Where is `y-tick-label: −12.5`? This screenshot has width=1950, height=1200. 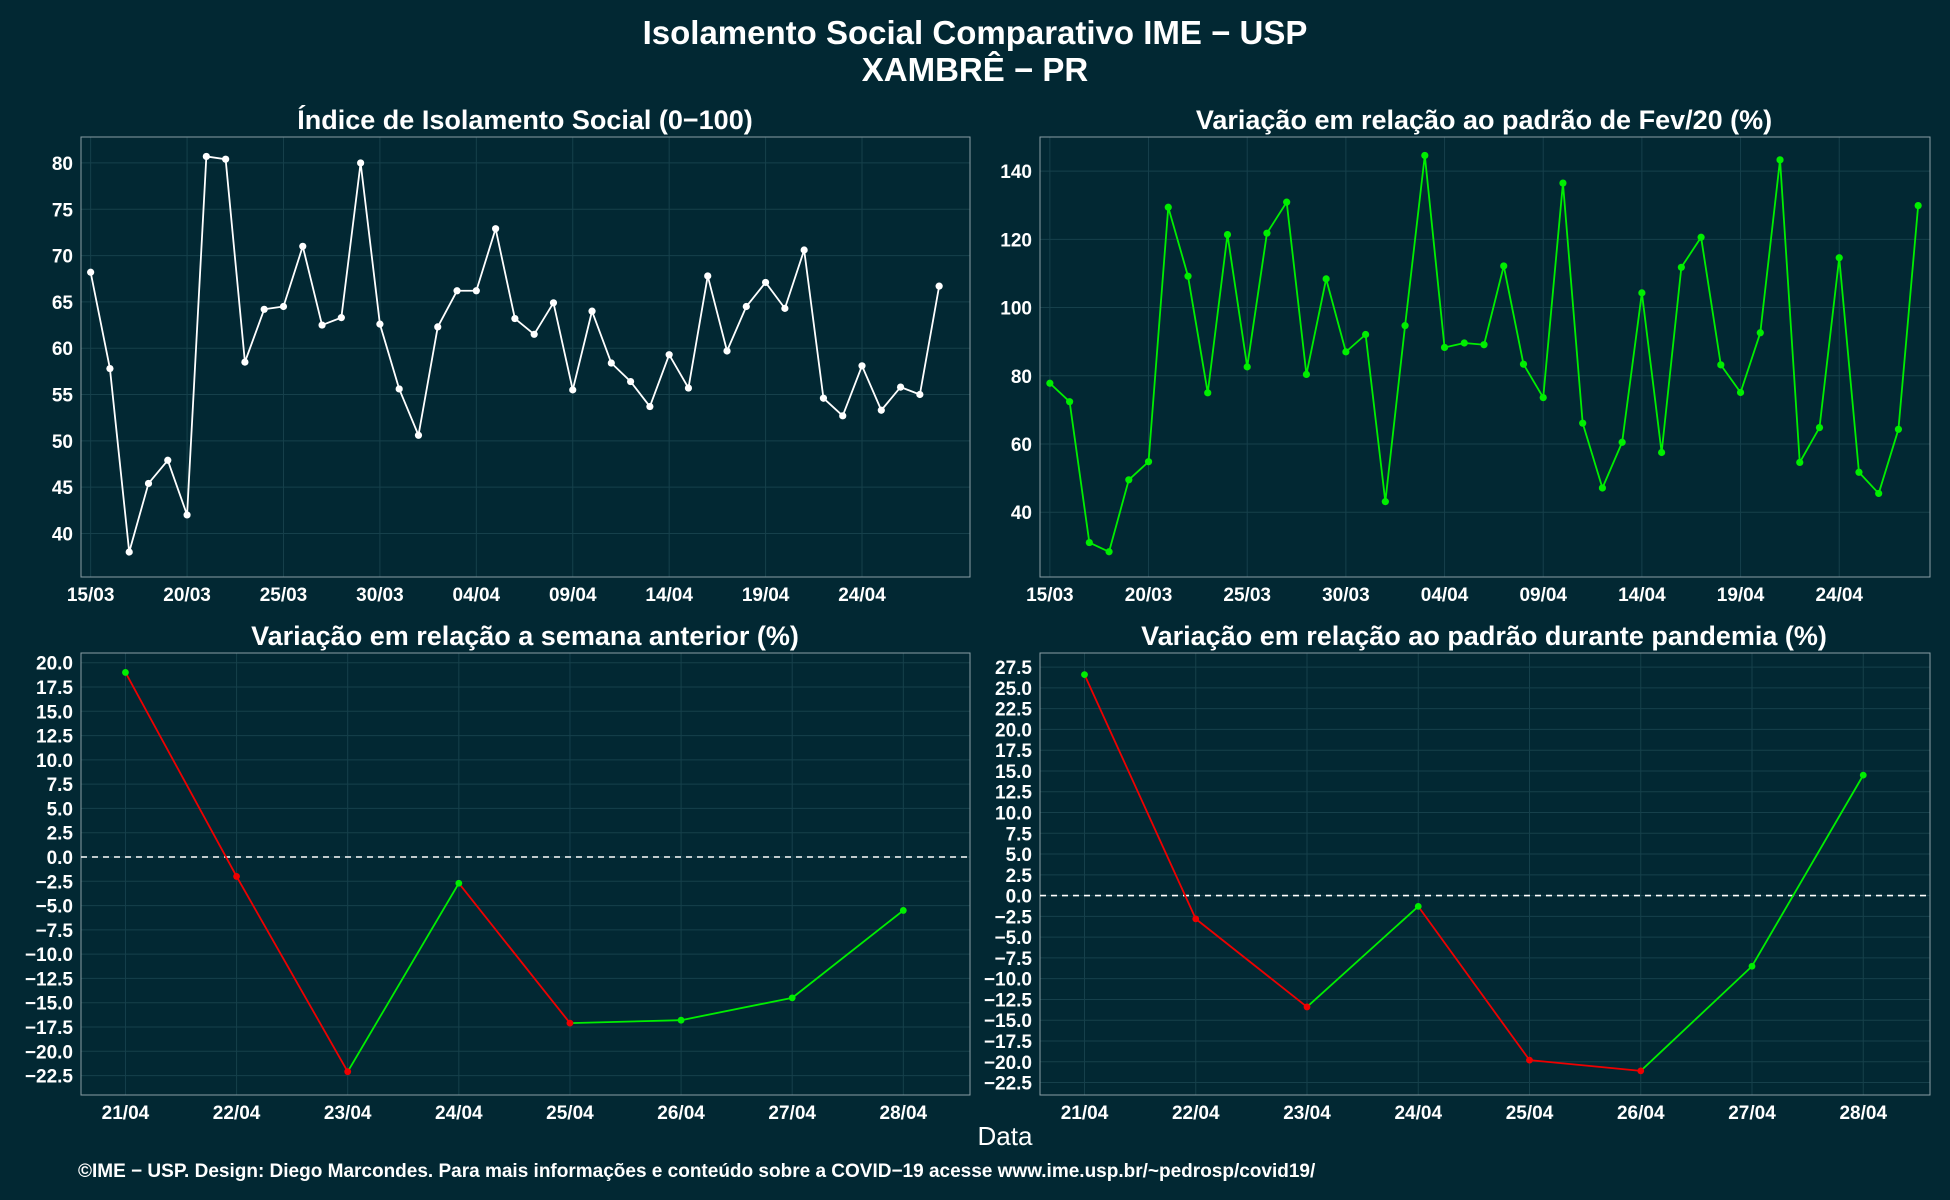 y-tick-label: −12.5 is located at coordinates (1008, 1000).